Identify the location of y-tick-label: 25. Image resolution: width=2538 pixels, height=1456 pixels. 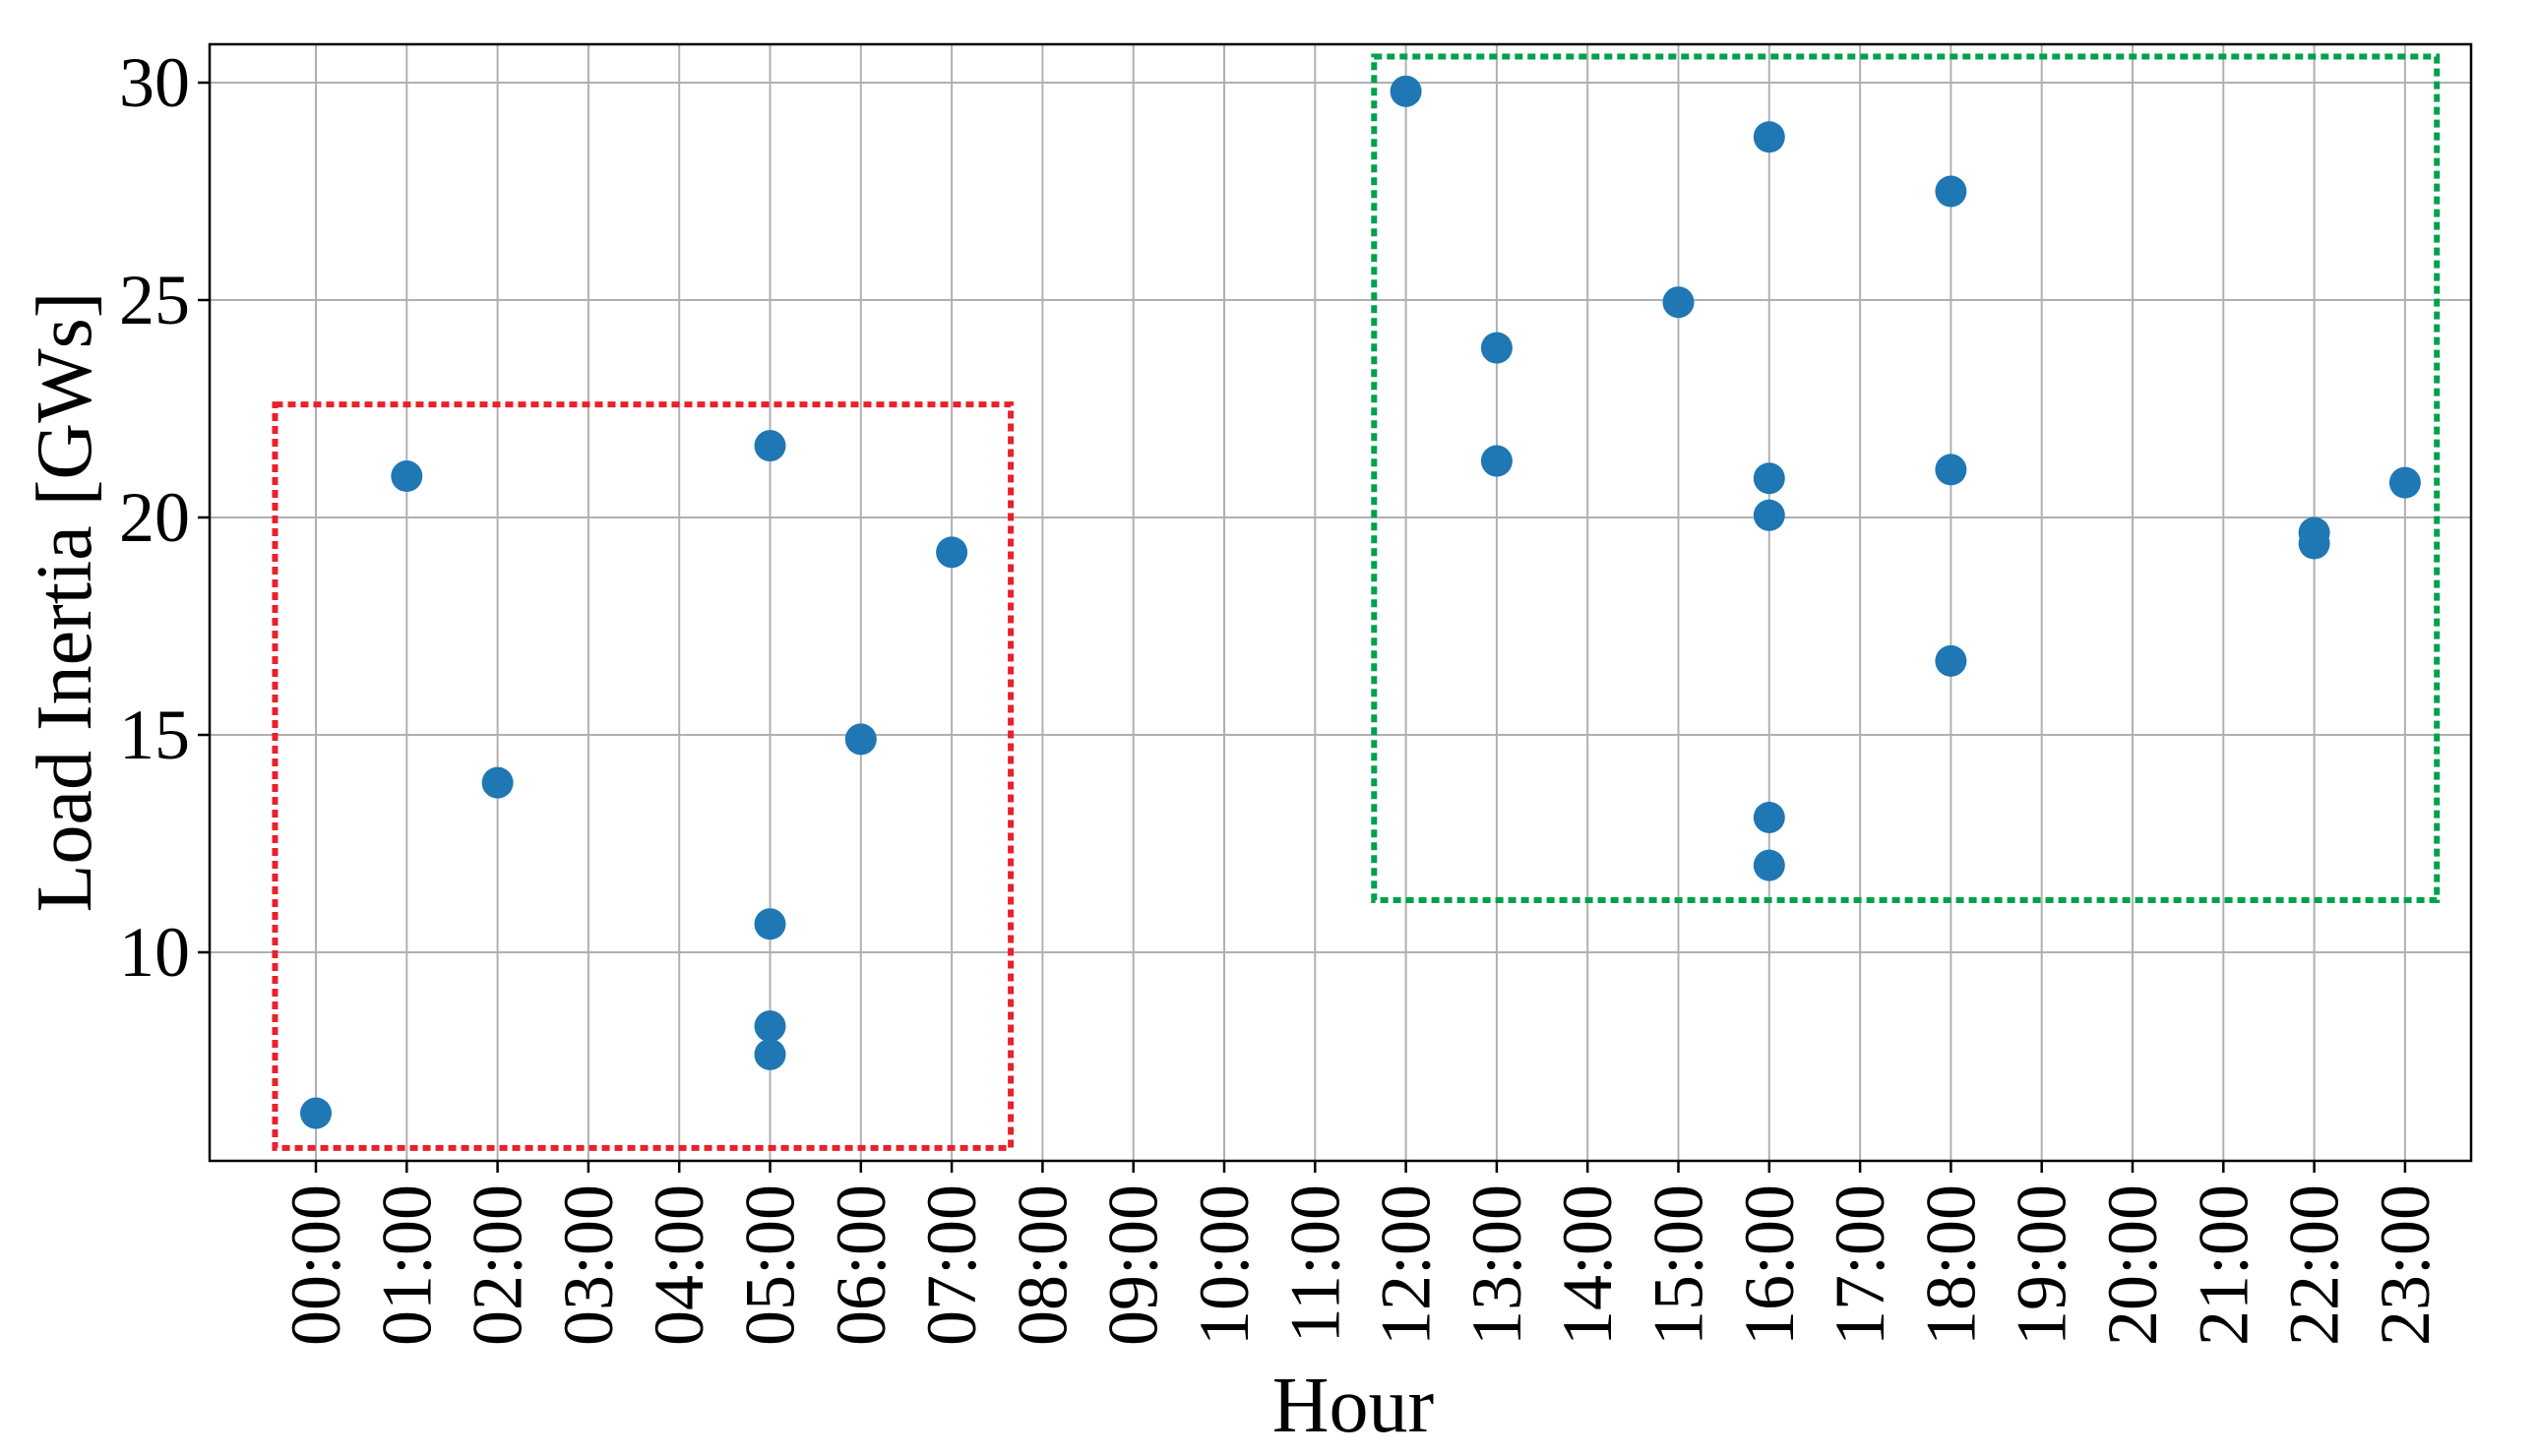
(154, 300).